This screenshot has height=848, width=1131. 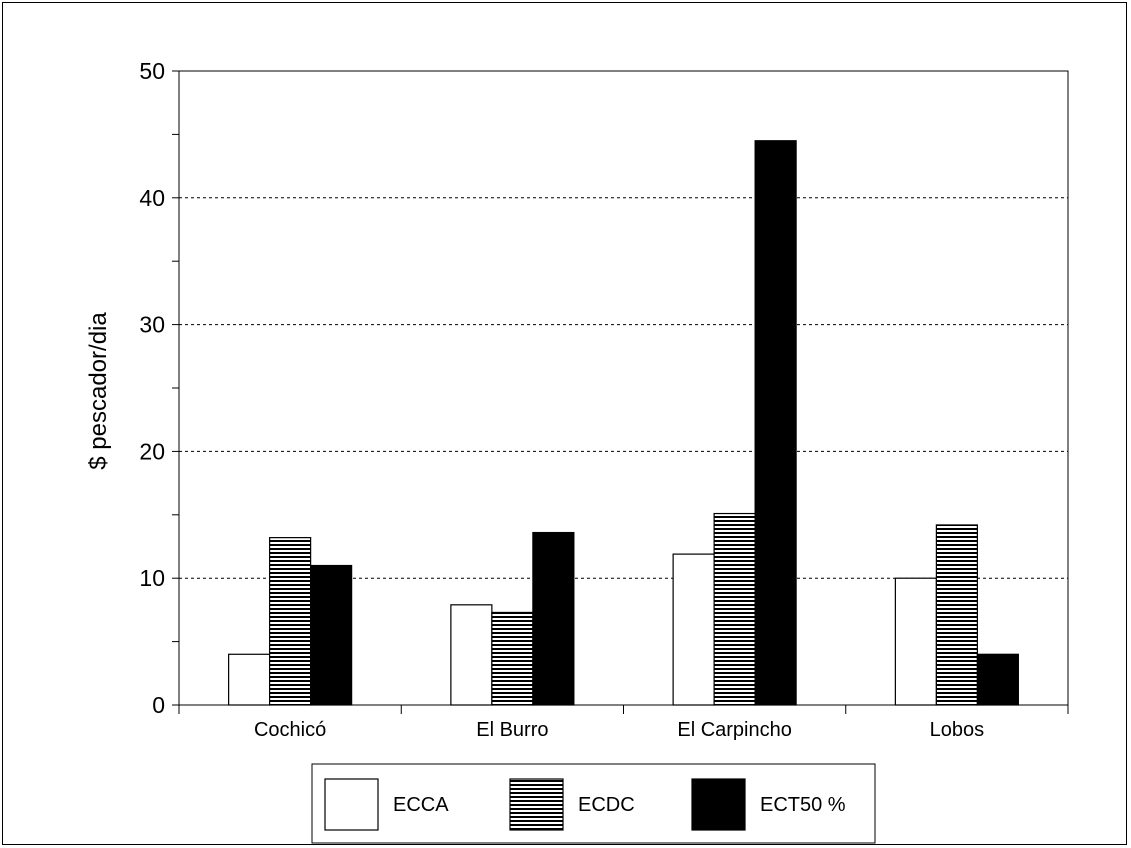 I want to click on legend-box, so click(x=593, y=803).